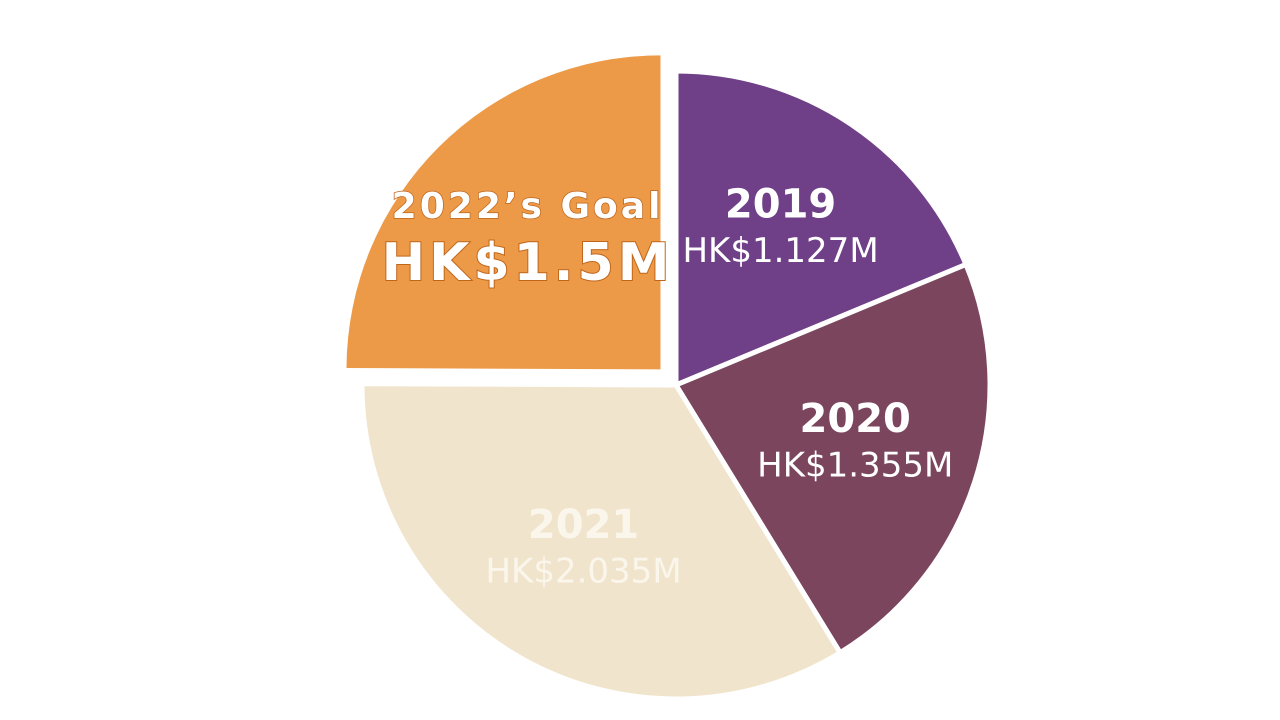 The height and width of the screenshot is (720, 1280). I want to click on slice-value-label: HK$1.127M, so click(780, 251).